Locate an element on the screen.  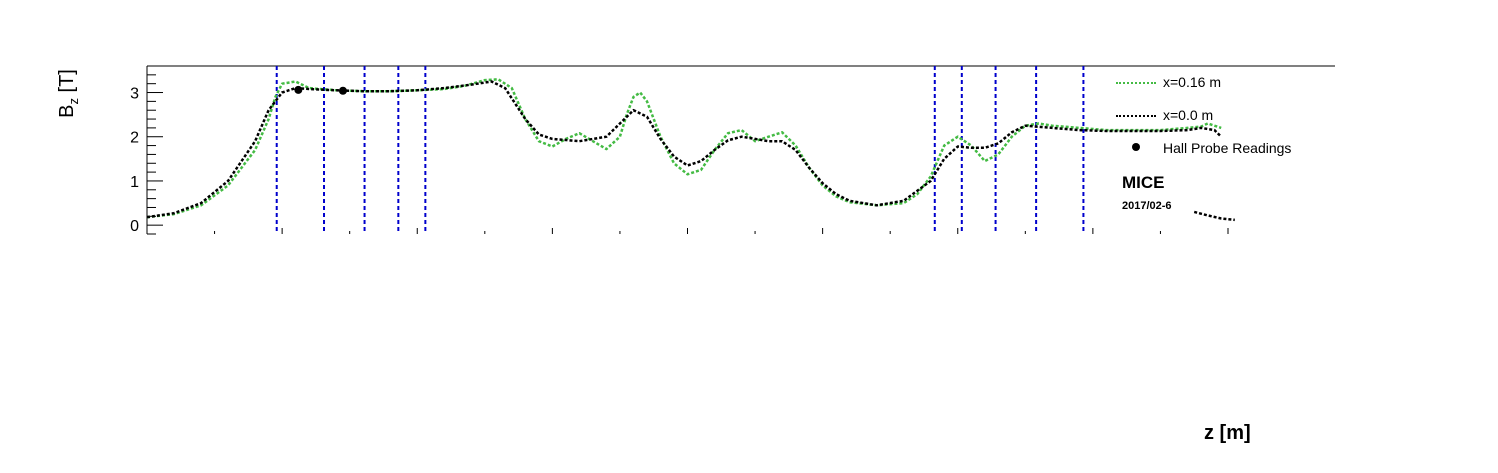
legend: x=0.16 m x=0.0 m Hall Probe Readings is located at coordinates (1227, 119).